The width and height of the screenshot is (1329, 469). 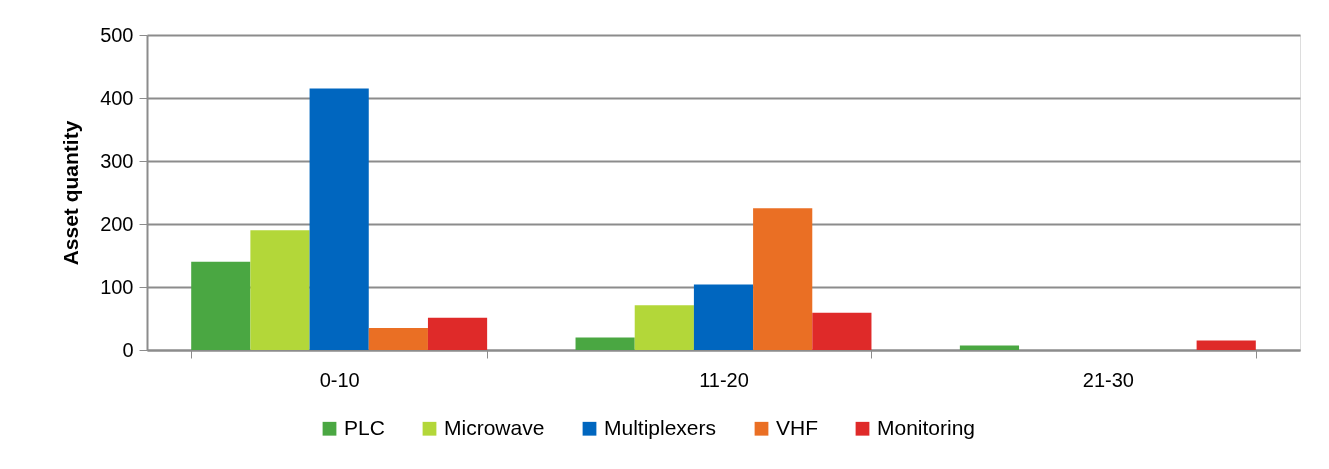 I want to click on y-tick-label: 400, so click(x=117, y=97).